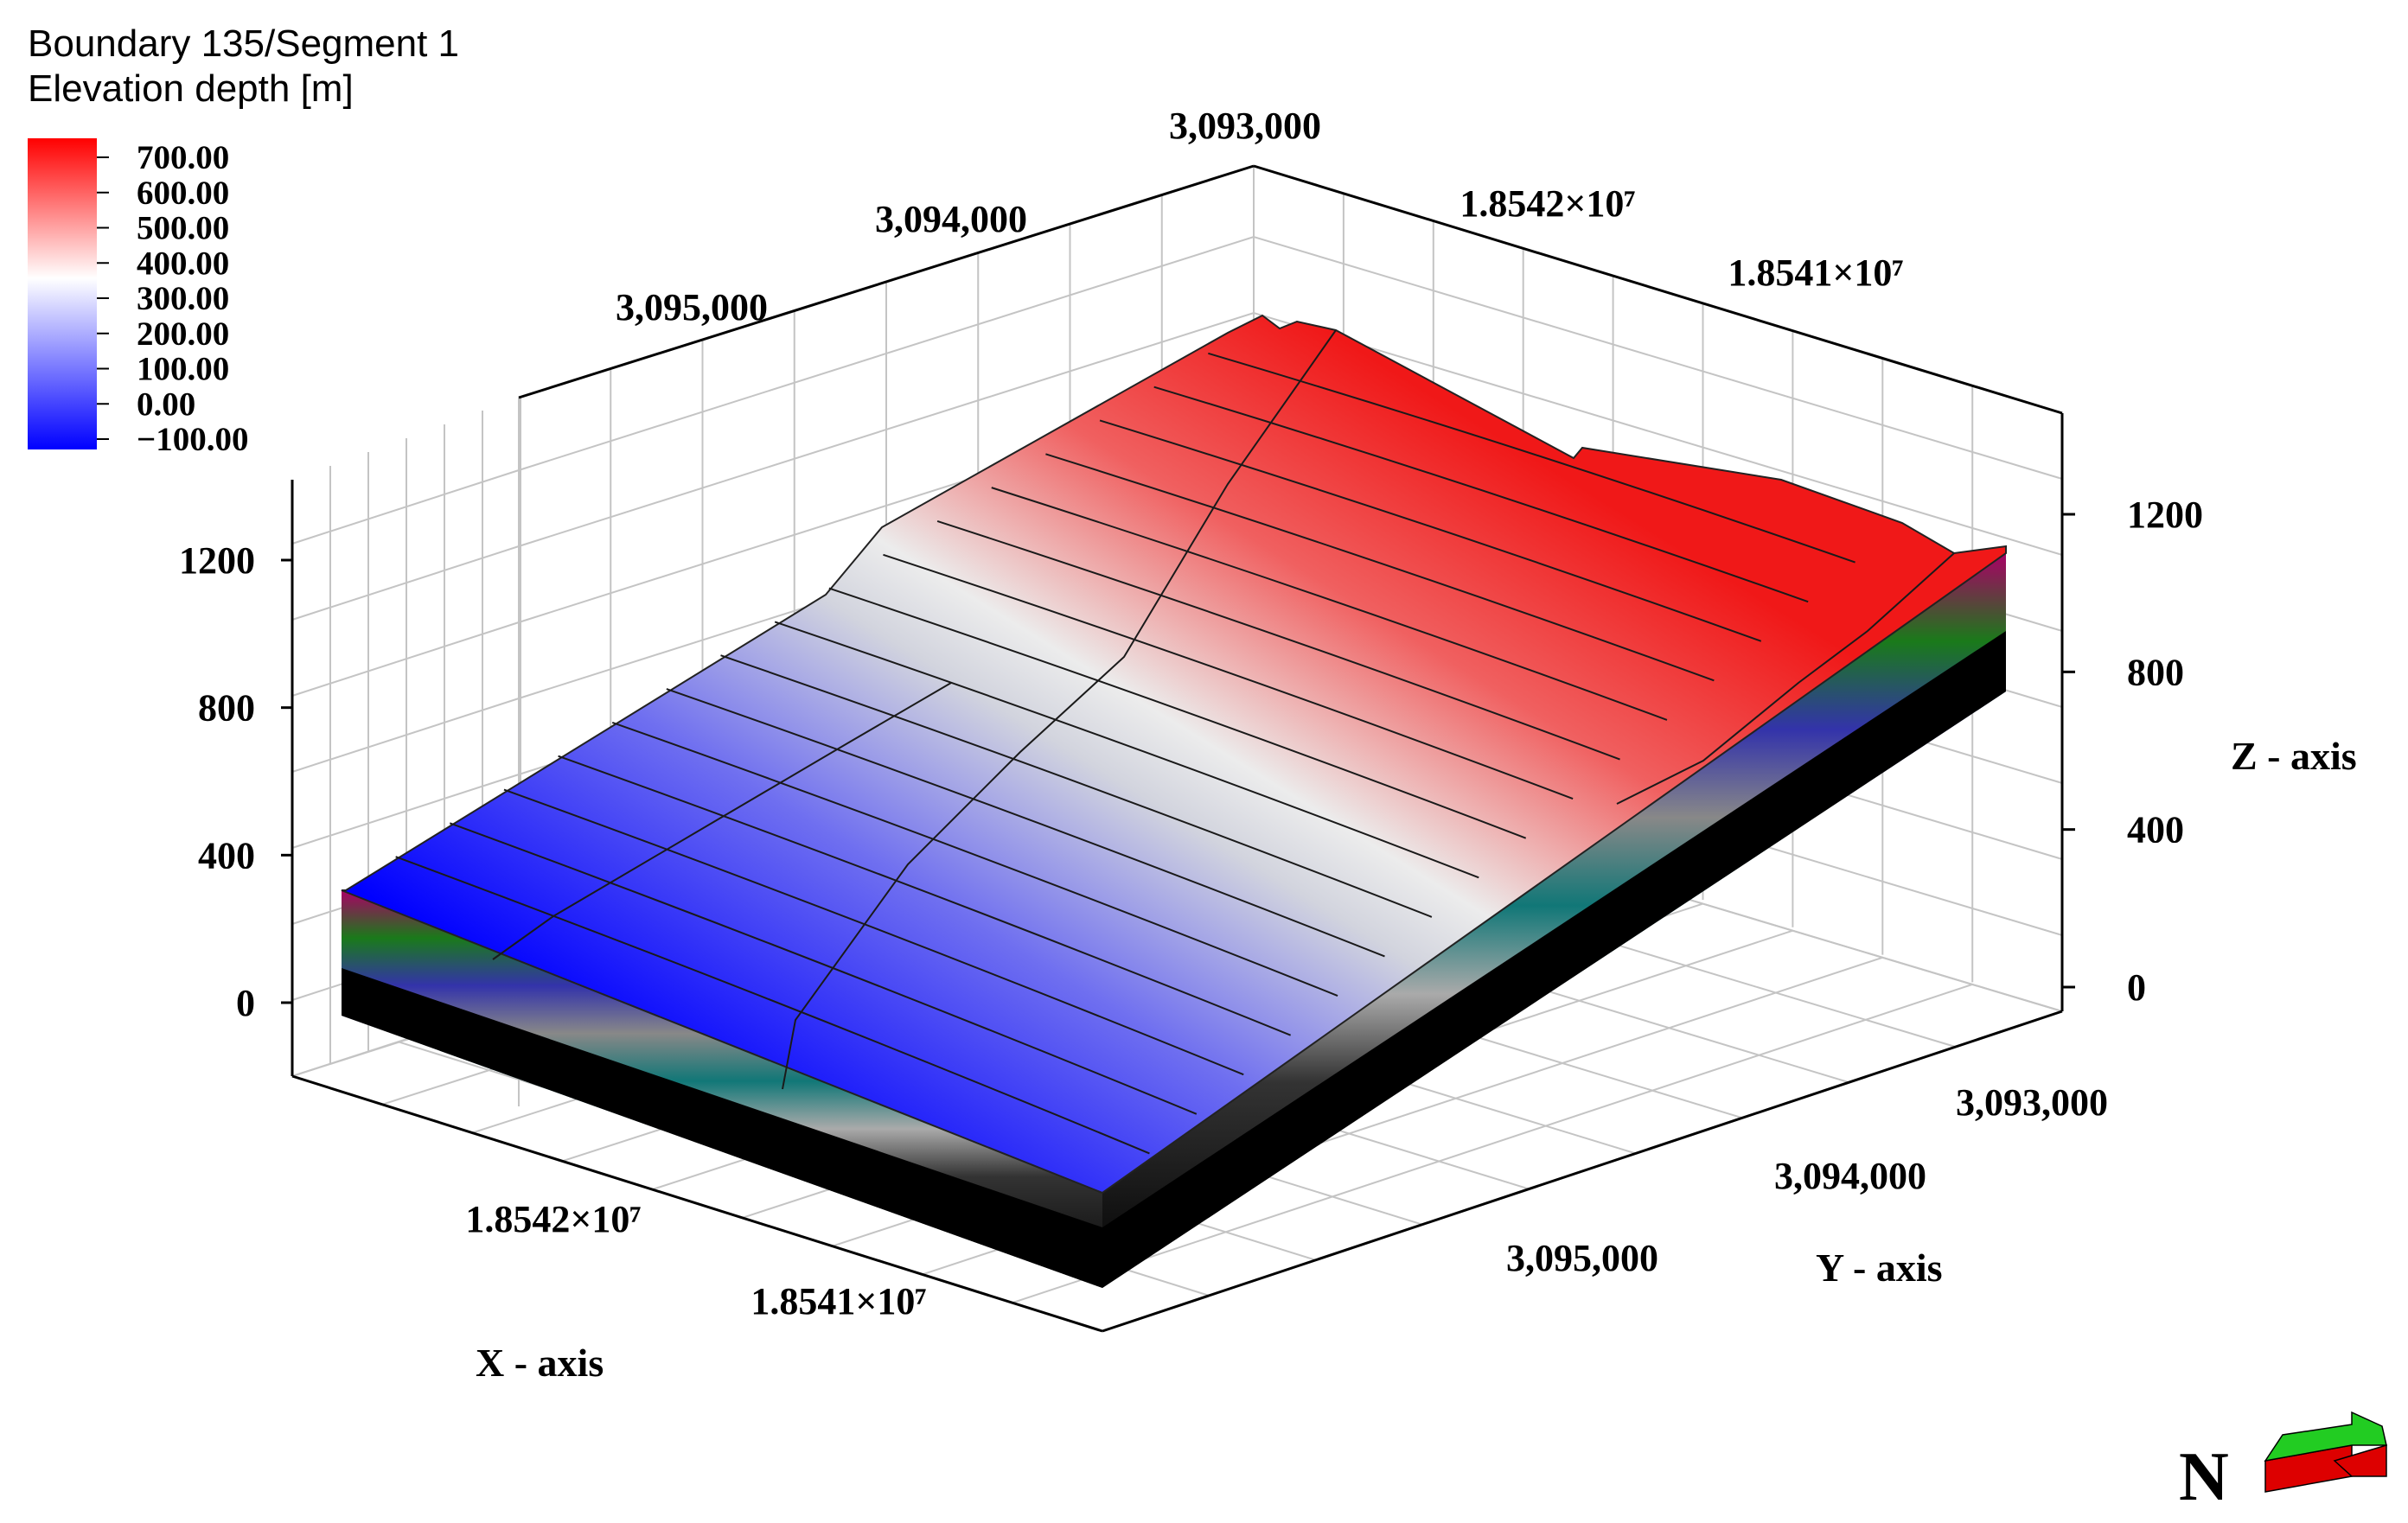  What do you see at coordinates (1245, 126) in the screenshot?
I see `top-back-y-tick-label: 3,093,000` at bounding box center [1245, 126].